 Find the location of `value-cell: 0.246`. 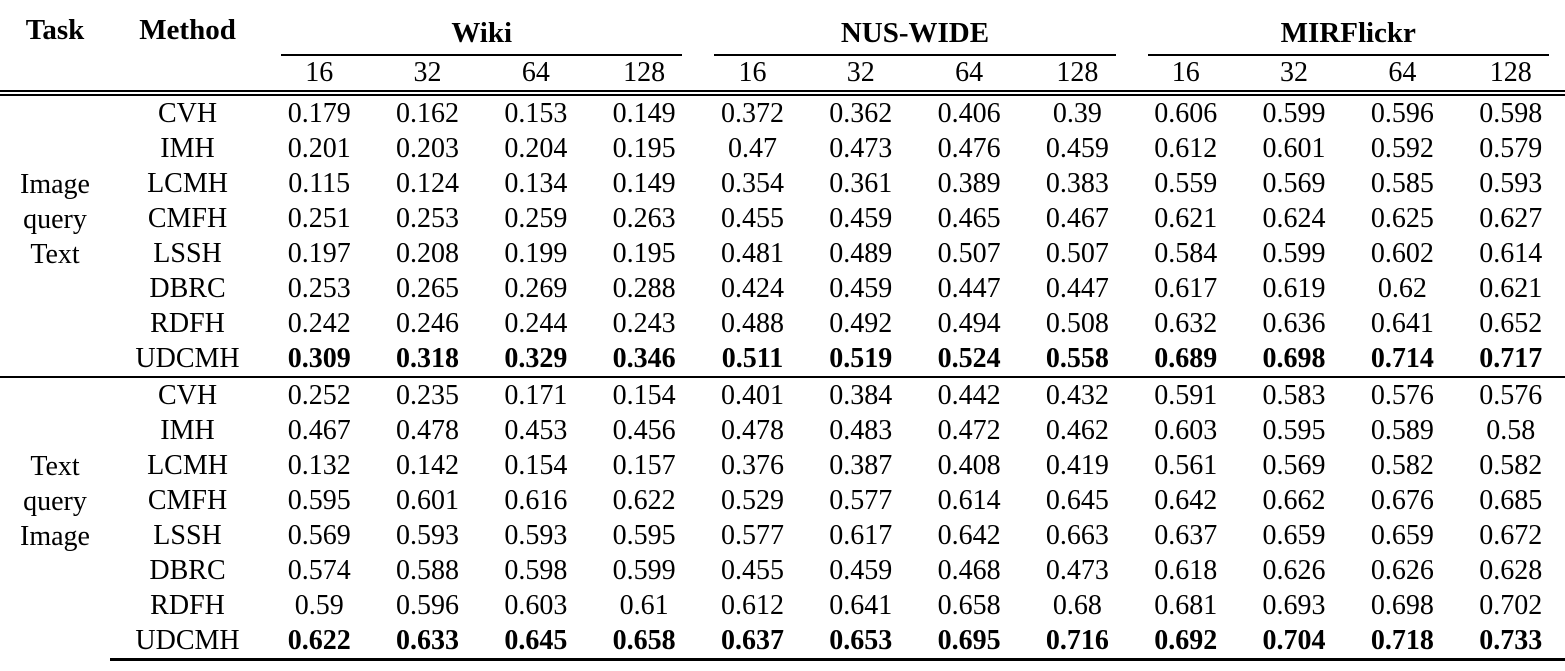

value-cell: 0.246 is located at coordinates (428, 323).